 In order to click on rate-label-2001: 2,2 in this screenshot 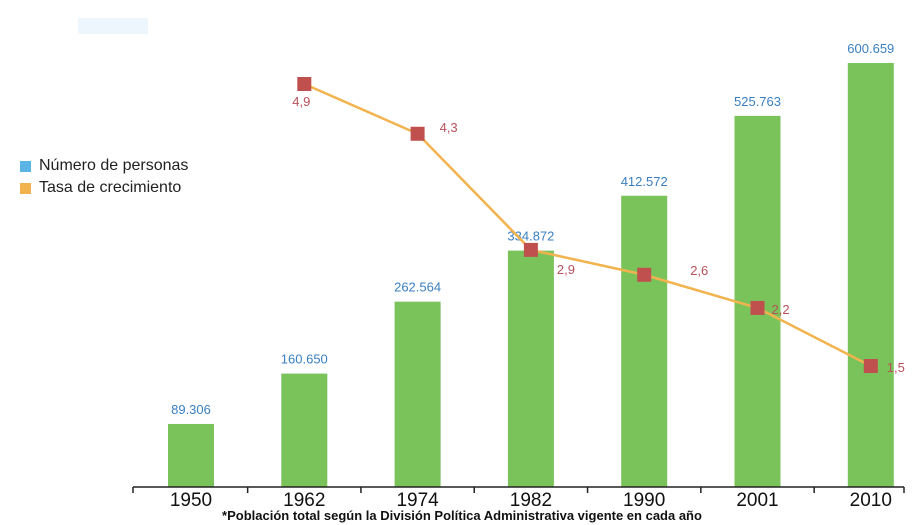, I will do `click(781, 309)`.